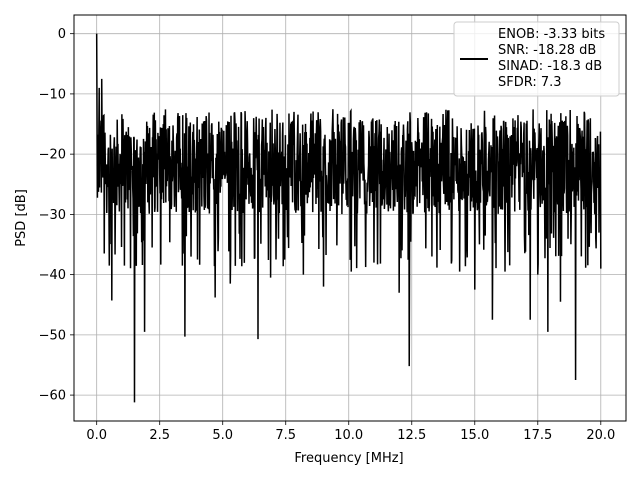  Describe the element at coordinates (547, 50) in the screenshot. I see `legend-snr: SNR: -18.28 dB` at that location.